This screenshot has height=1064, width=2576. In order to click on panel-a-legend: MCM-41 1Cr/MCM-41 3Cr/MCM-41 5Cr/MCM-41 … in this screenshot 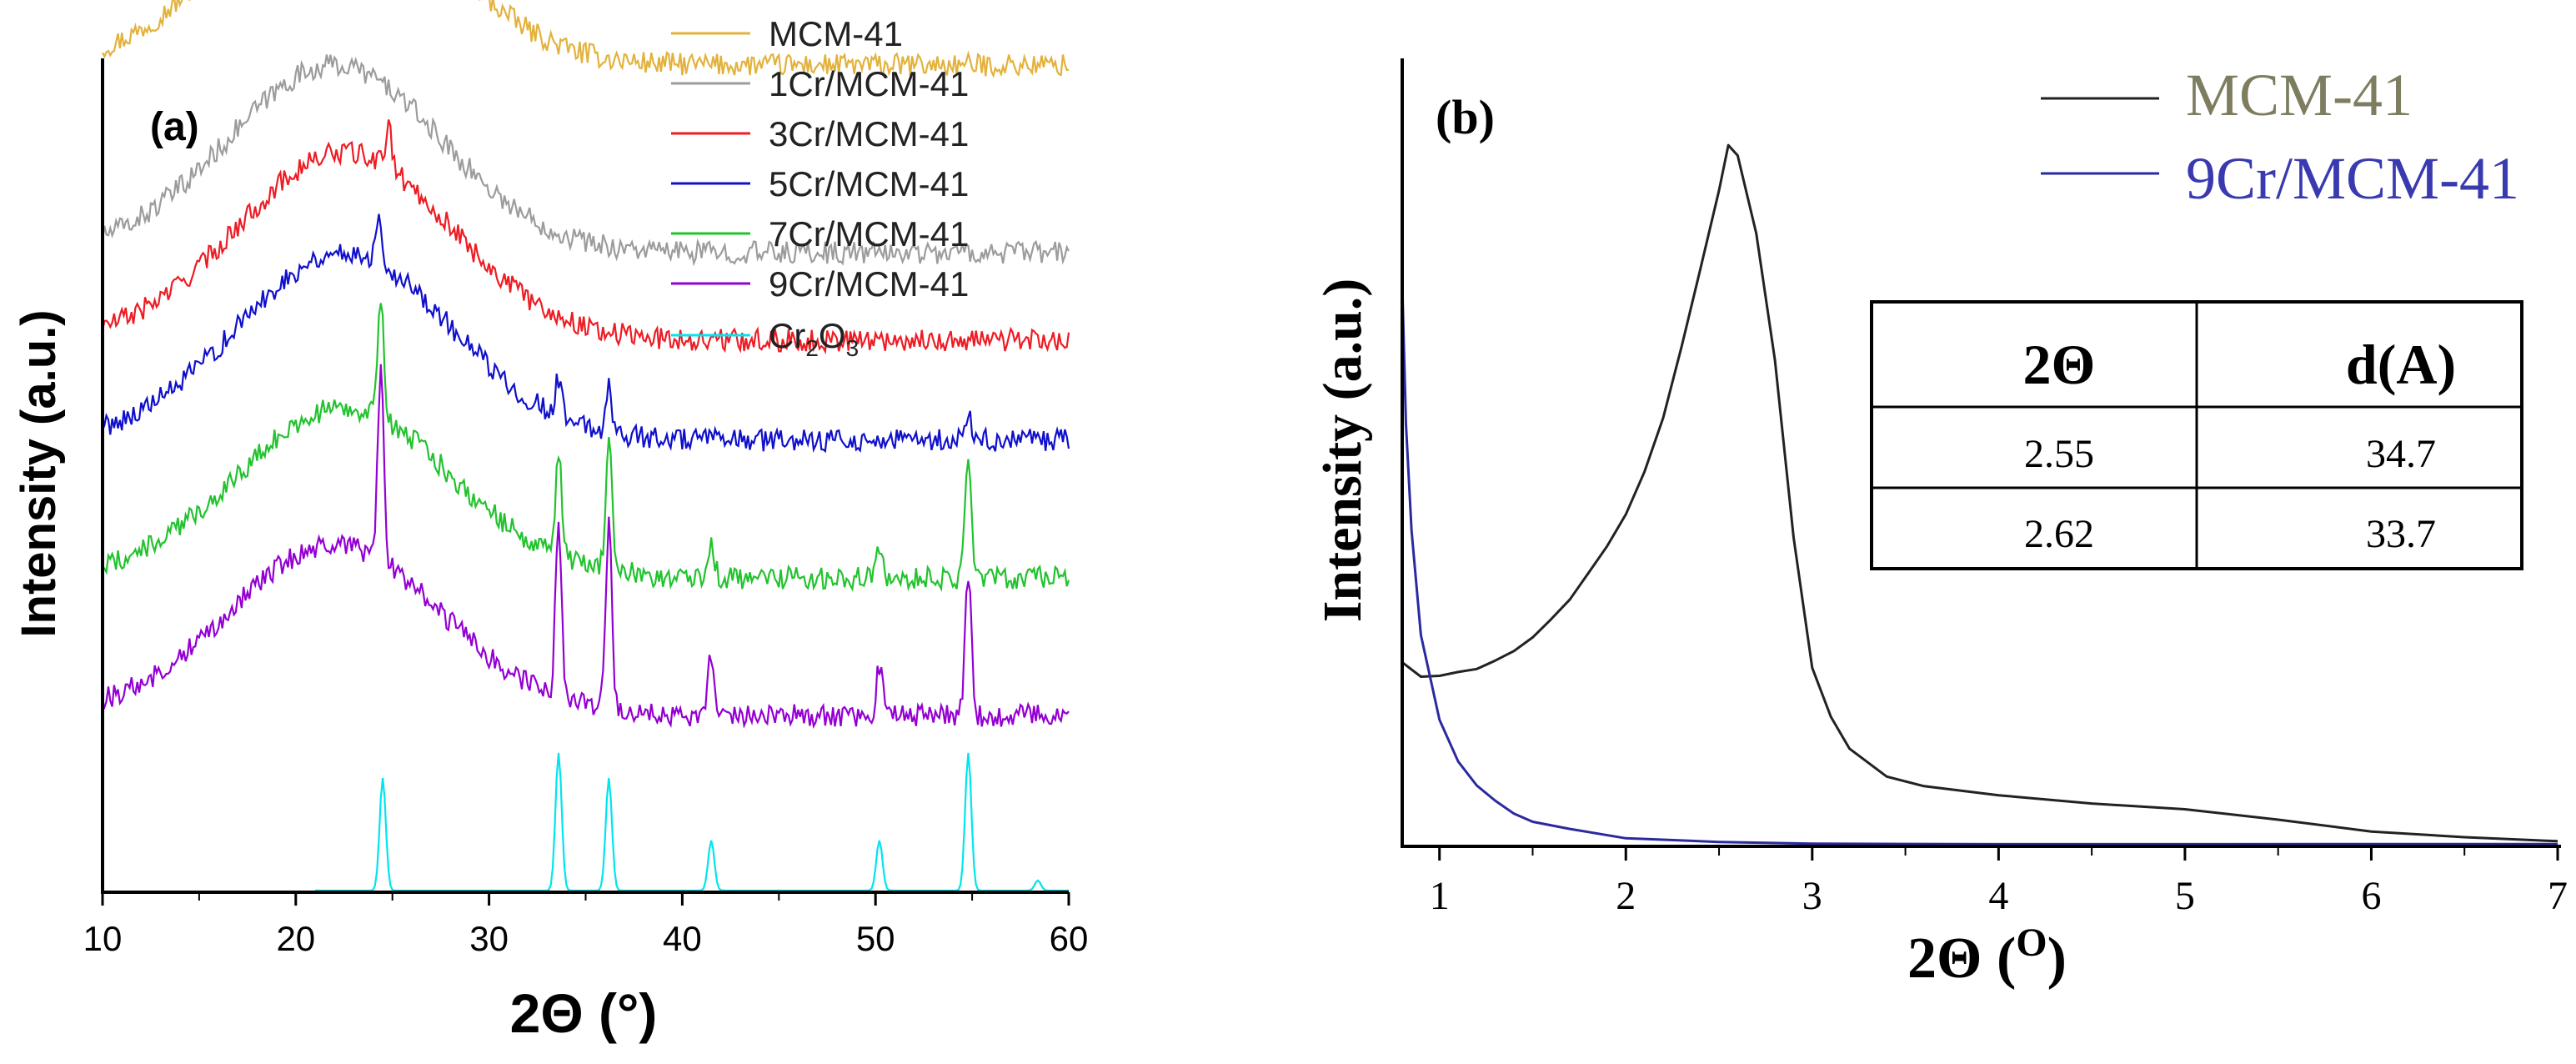, I will do `click(820, 187)`.